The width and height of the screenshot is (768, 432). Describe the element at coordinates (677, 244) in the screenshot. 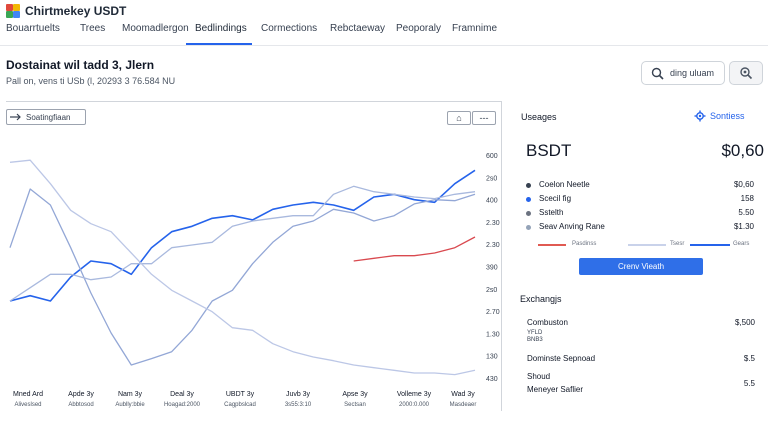

I see `legend-label: Tsesr` at that location.